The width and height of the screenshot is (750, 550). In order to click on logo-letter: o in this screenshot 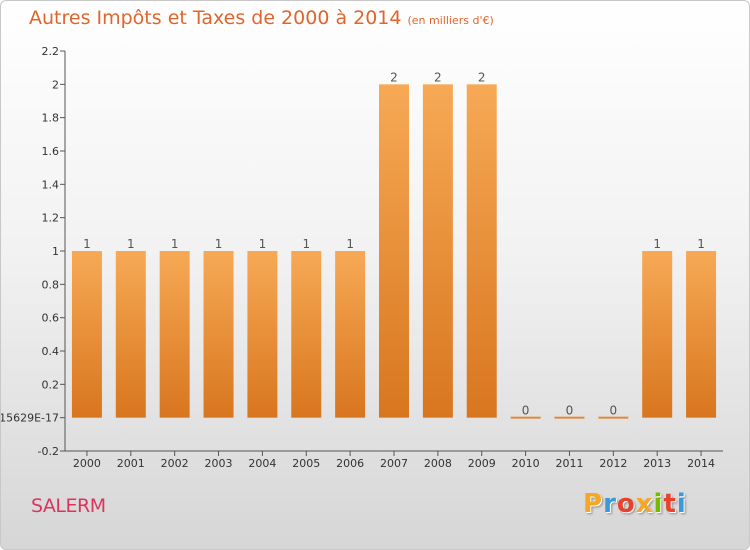, I will do `click(626, 504)`.